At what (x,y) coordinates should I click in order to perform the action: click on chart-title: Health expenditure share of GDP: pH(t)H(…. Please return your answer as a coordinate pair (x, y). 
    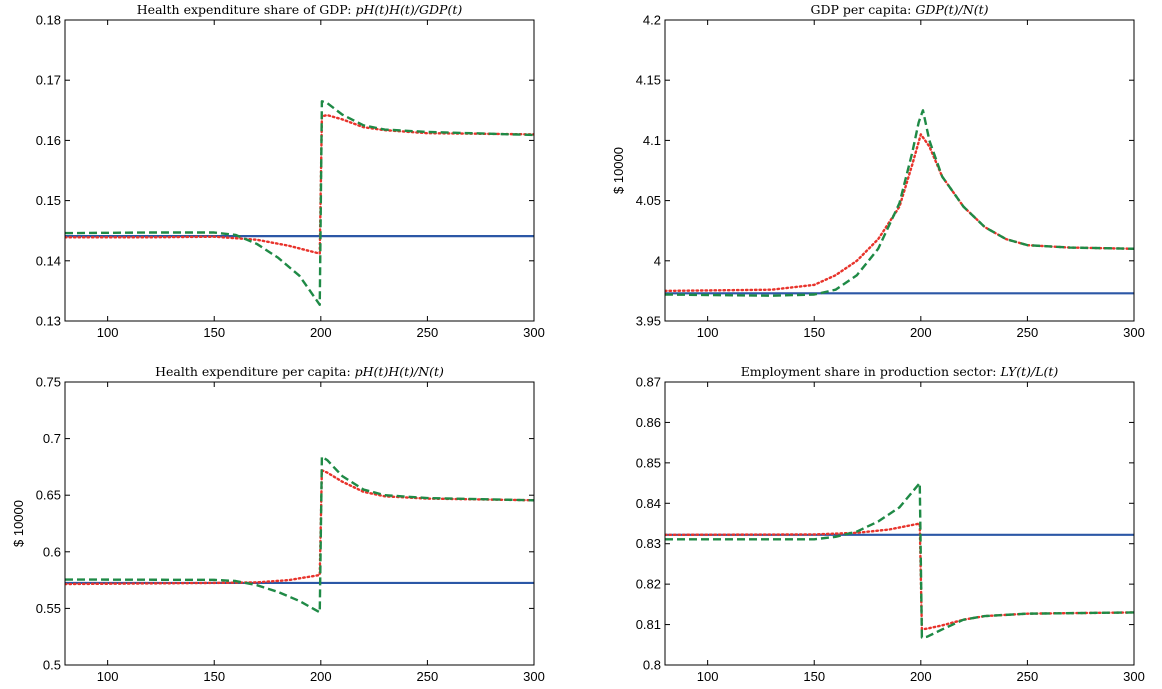
    Looking at the image, I should click on (300, 9).